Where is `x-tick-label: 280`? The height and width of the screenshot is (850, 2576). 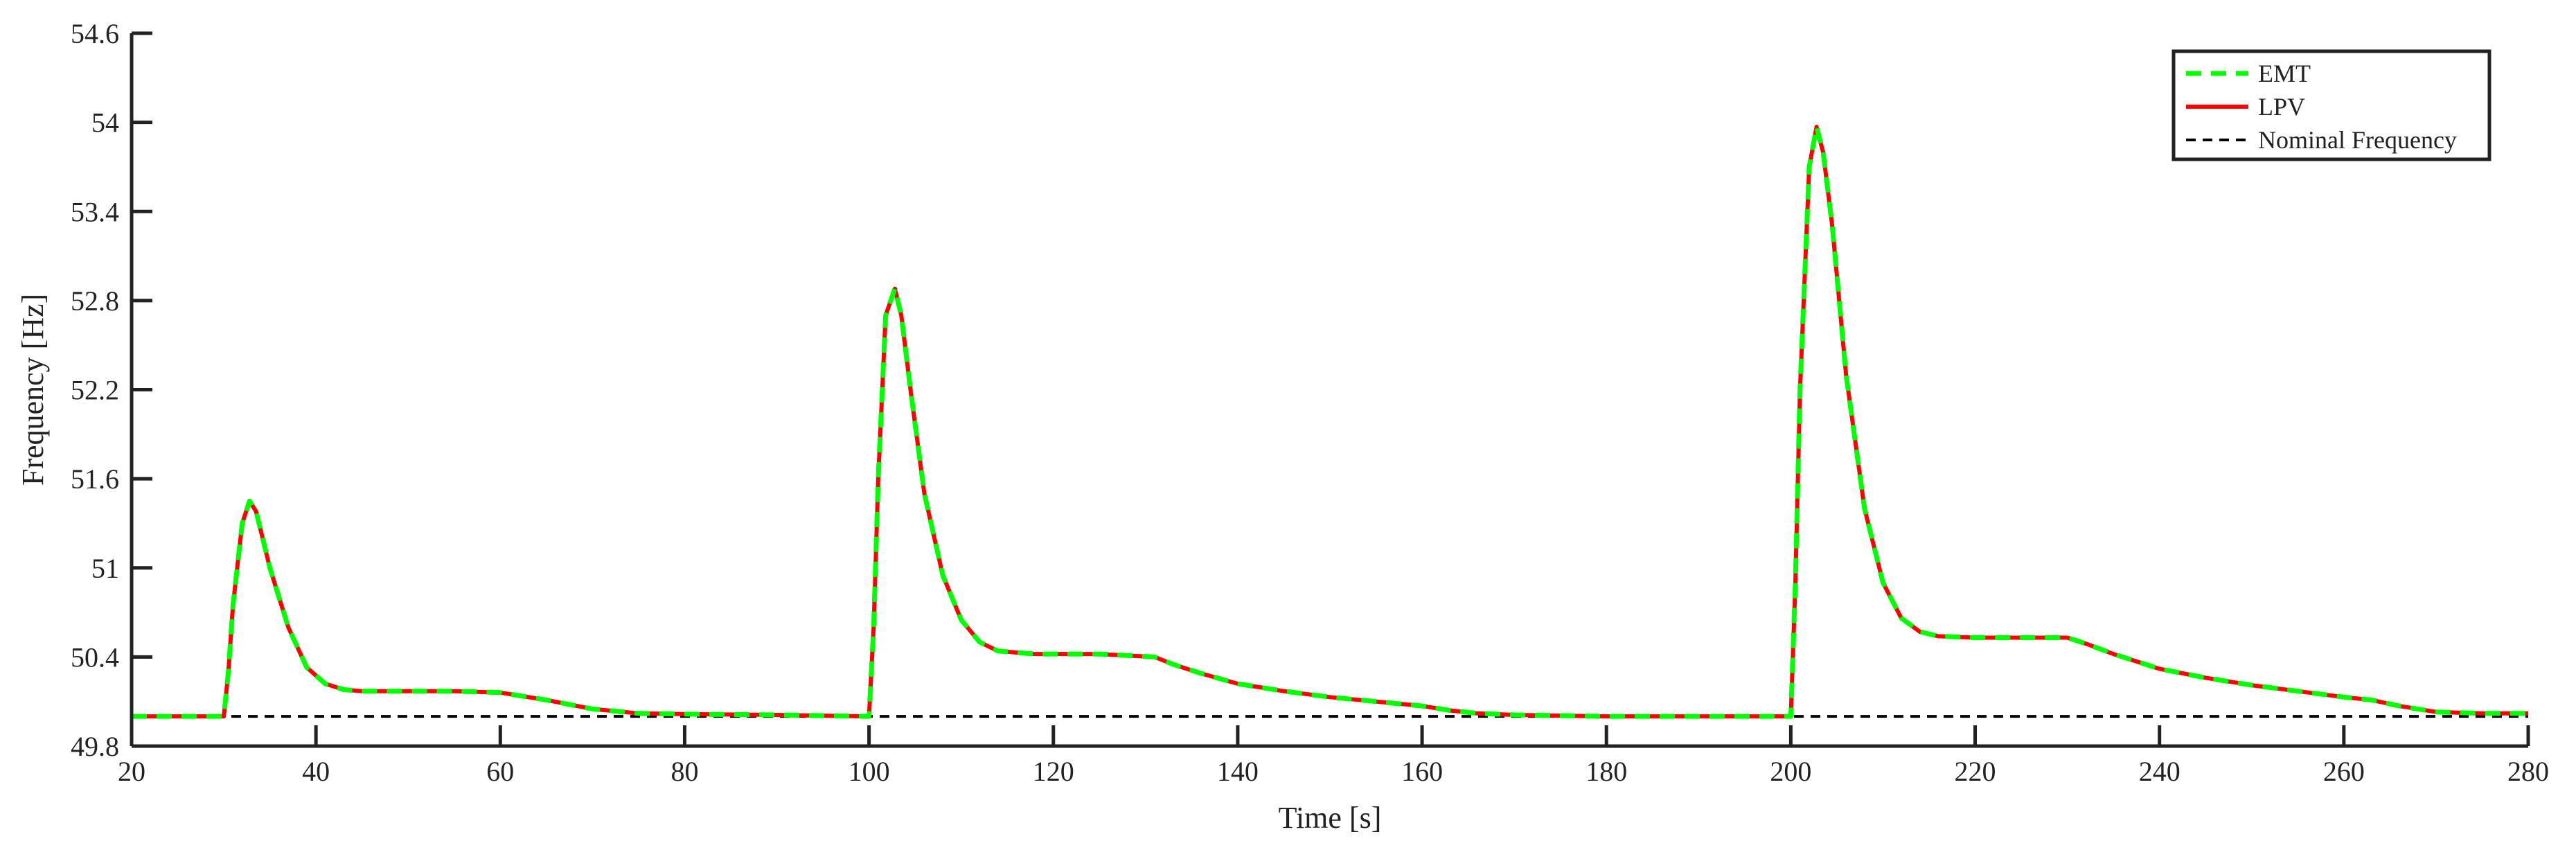 x-tick-label: 280 is located at coordinates (2528, 771).